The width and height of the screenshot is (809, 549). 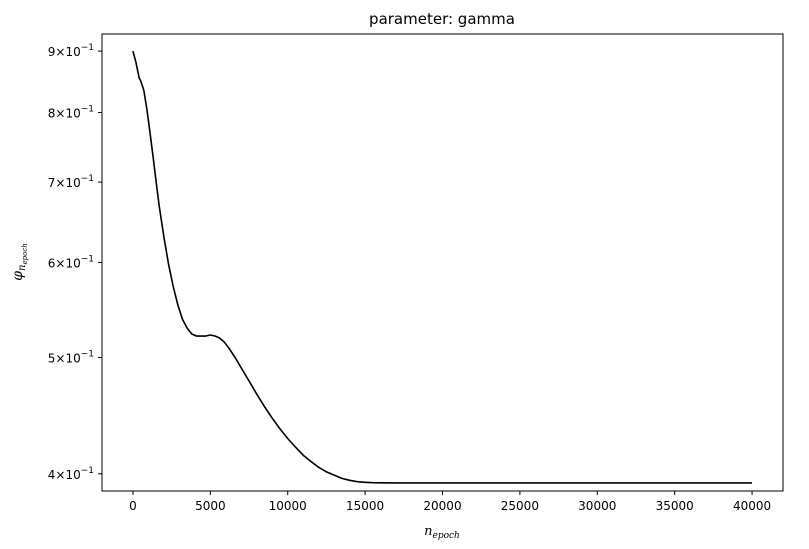 I want to click on x-axis: 0 5000 10000 15000 20000 25000 30000 35000 40000, so click(x=450, y=502).